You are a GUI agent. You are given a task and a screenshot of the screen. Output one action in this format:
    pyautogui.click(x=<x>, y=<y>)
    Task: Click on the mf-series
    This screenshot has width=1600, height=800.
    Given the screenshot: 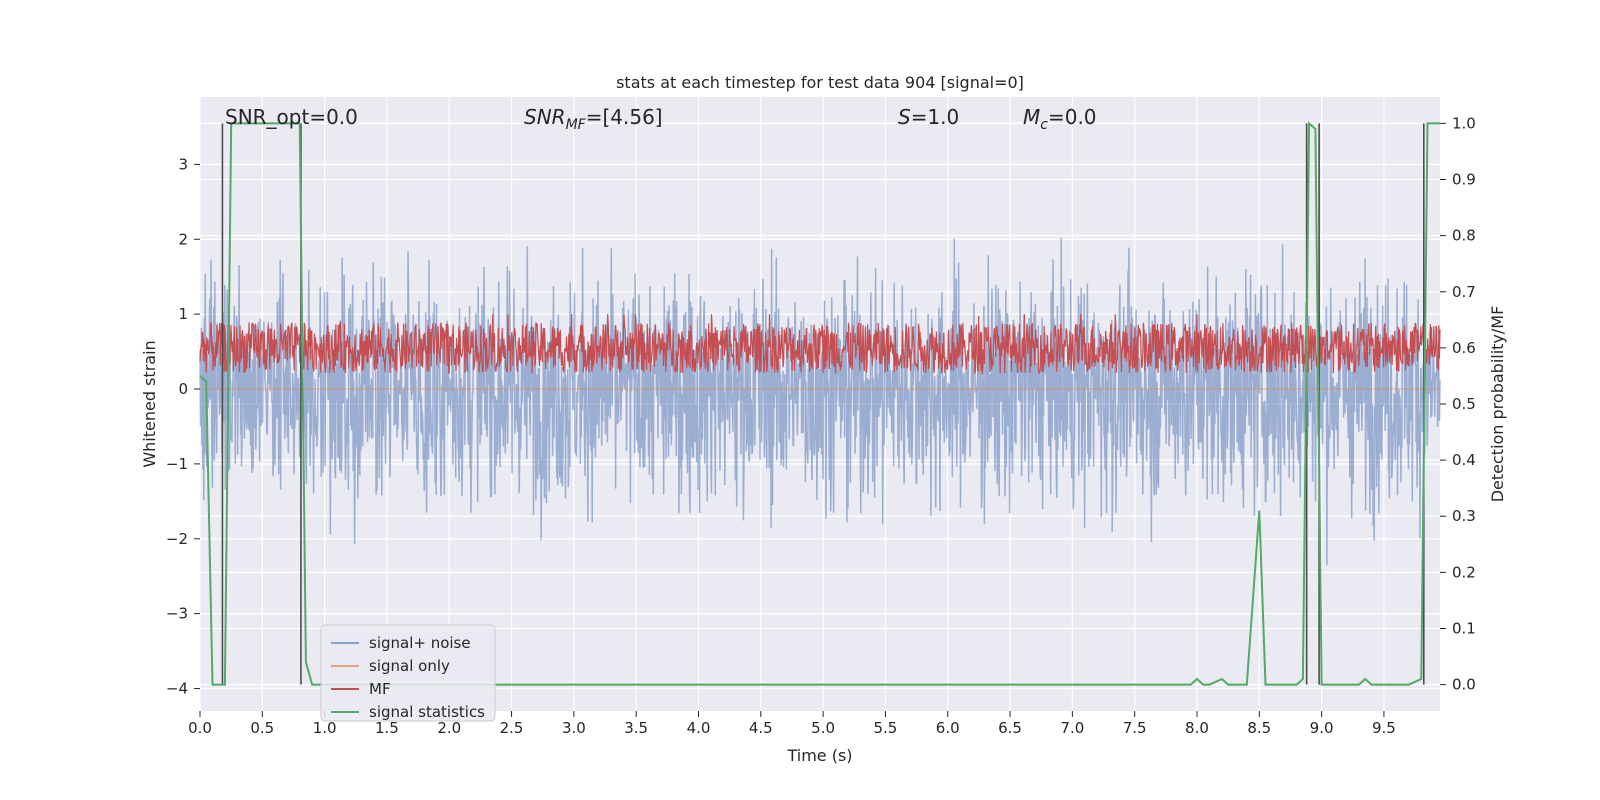 What is the action you would take?
    pyautogui.click(x=820, y=344)
    